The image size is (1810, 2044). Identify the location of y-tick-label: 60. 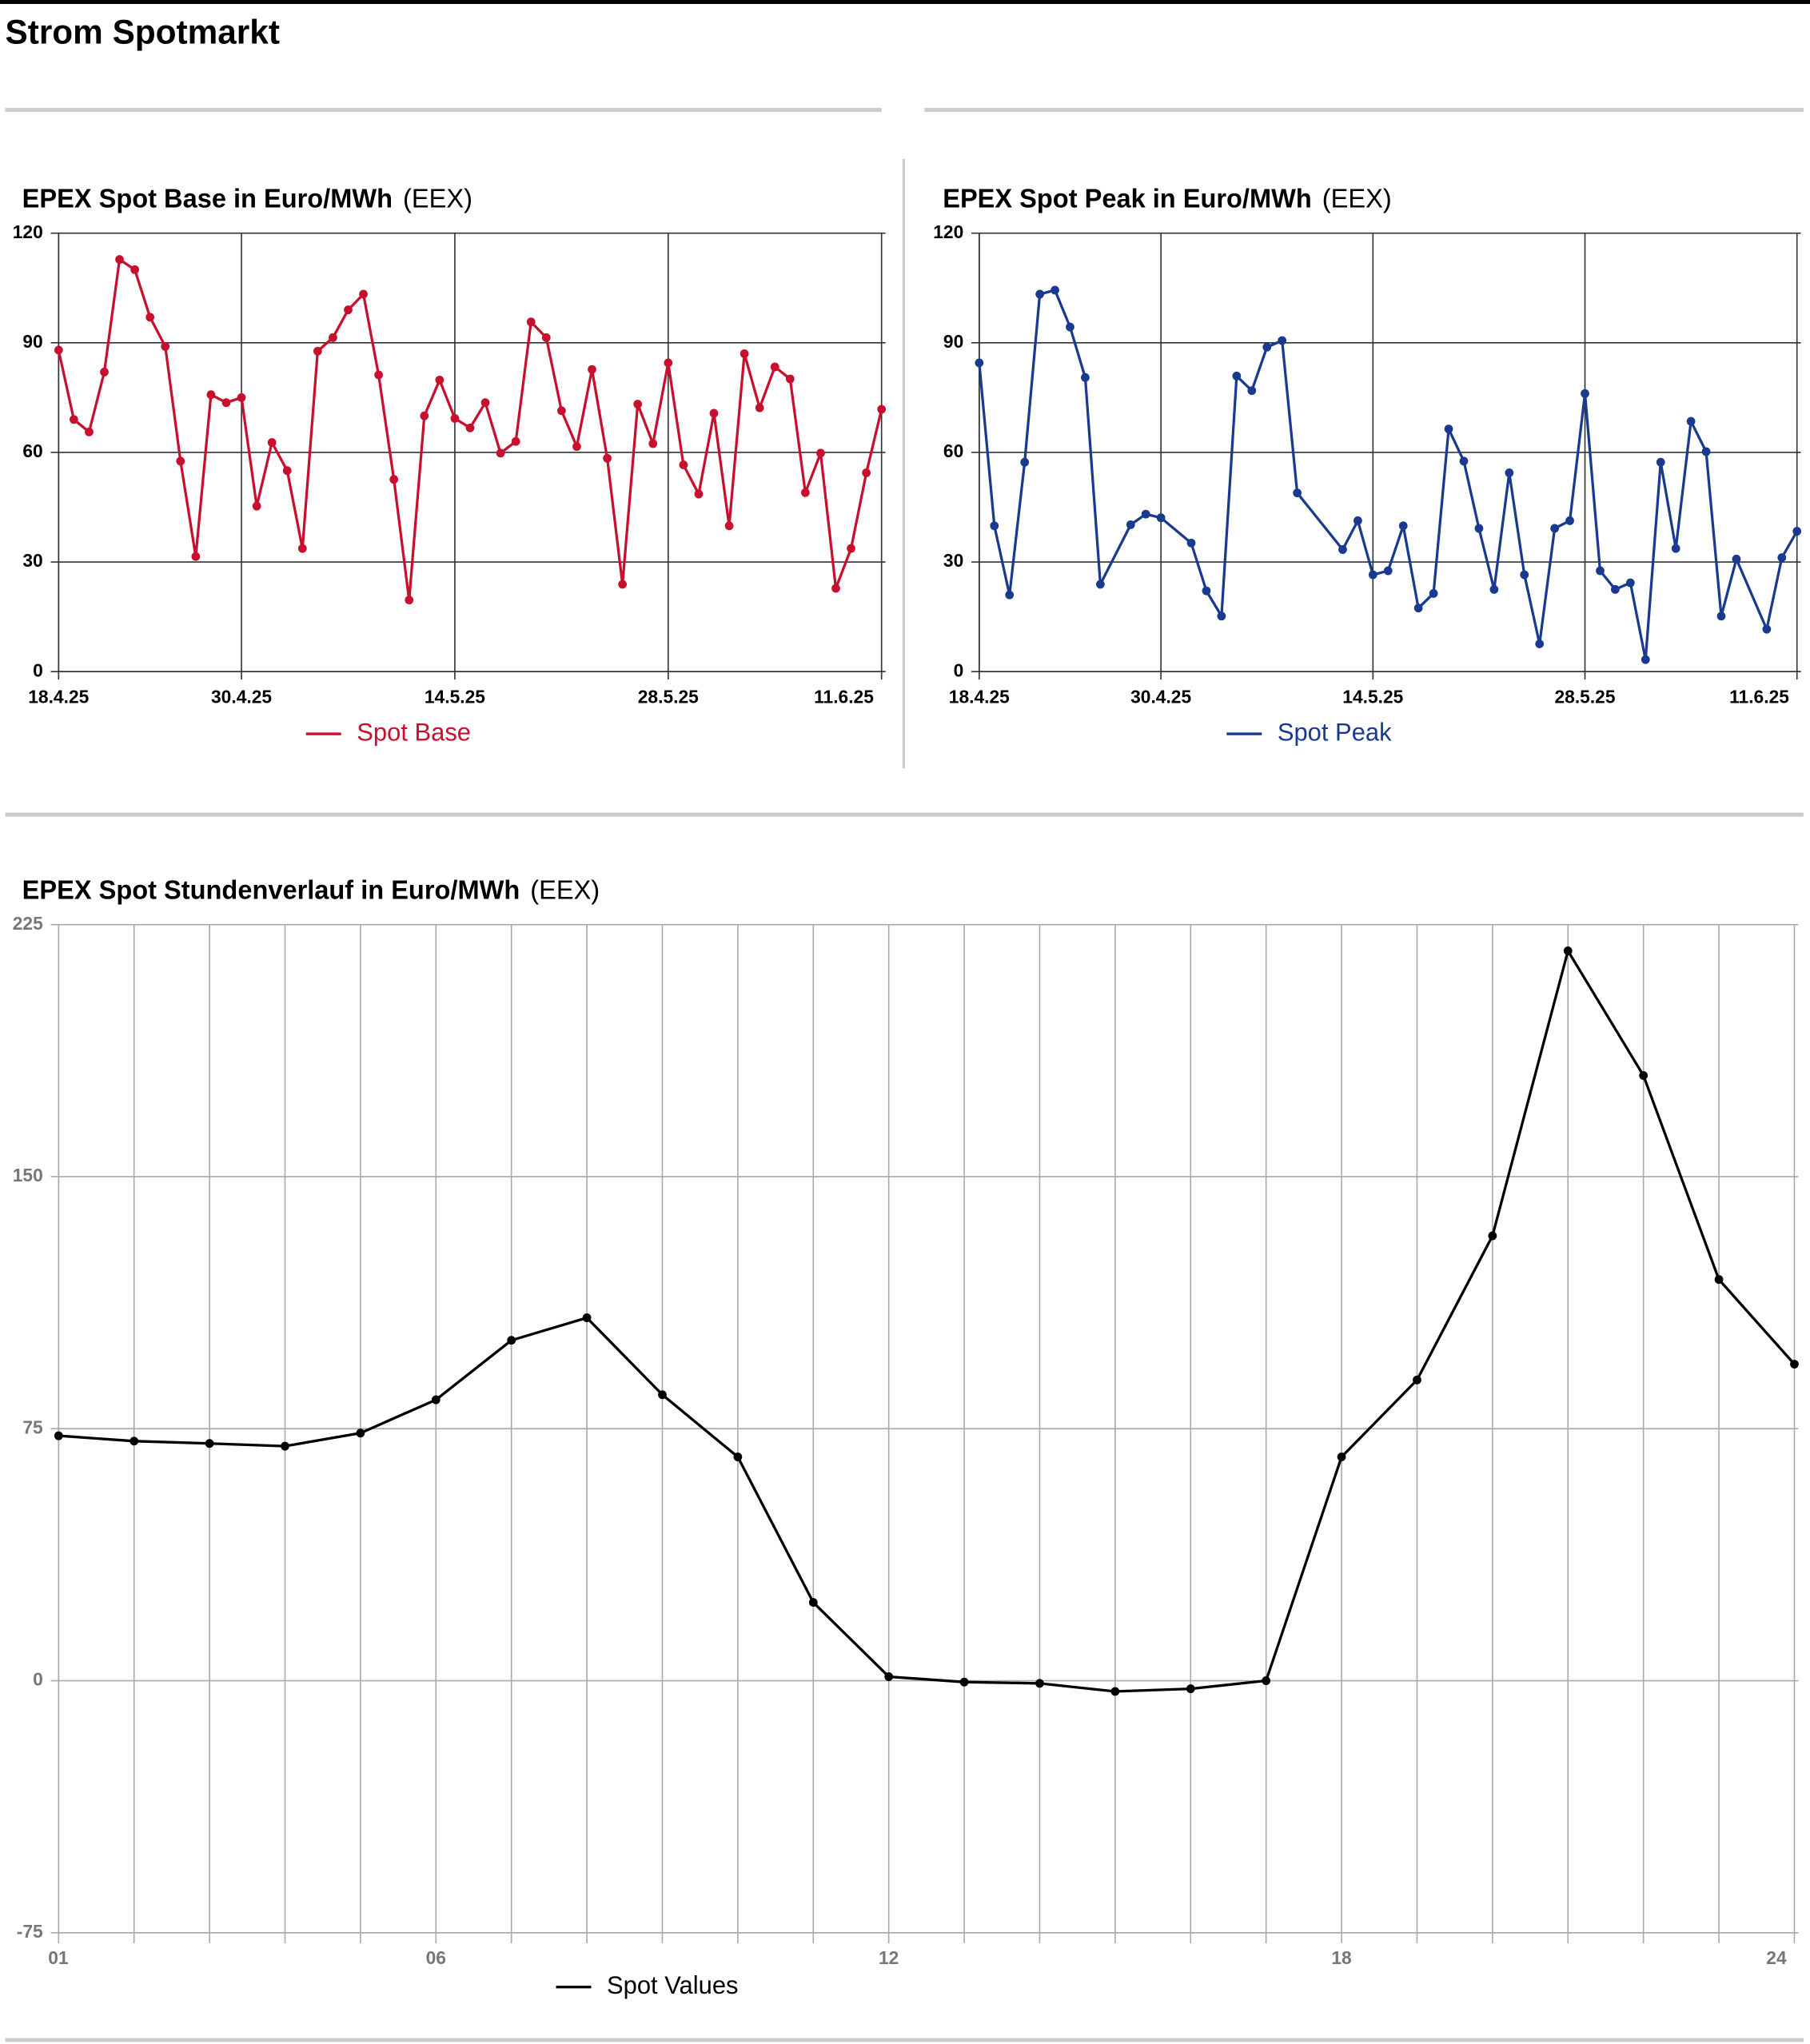
(32, 450).